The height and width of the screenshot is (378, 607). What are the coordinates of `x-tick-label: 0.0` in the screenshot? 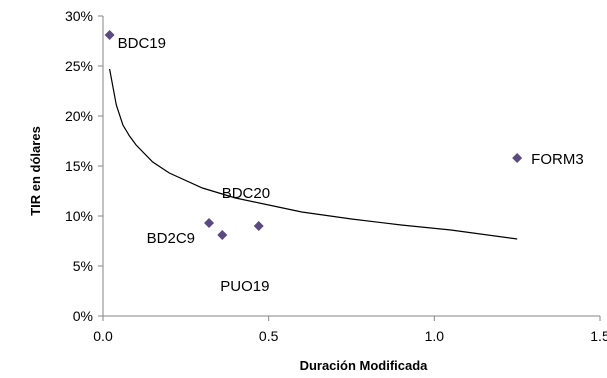 It's located at (103, 336).